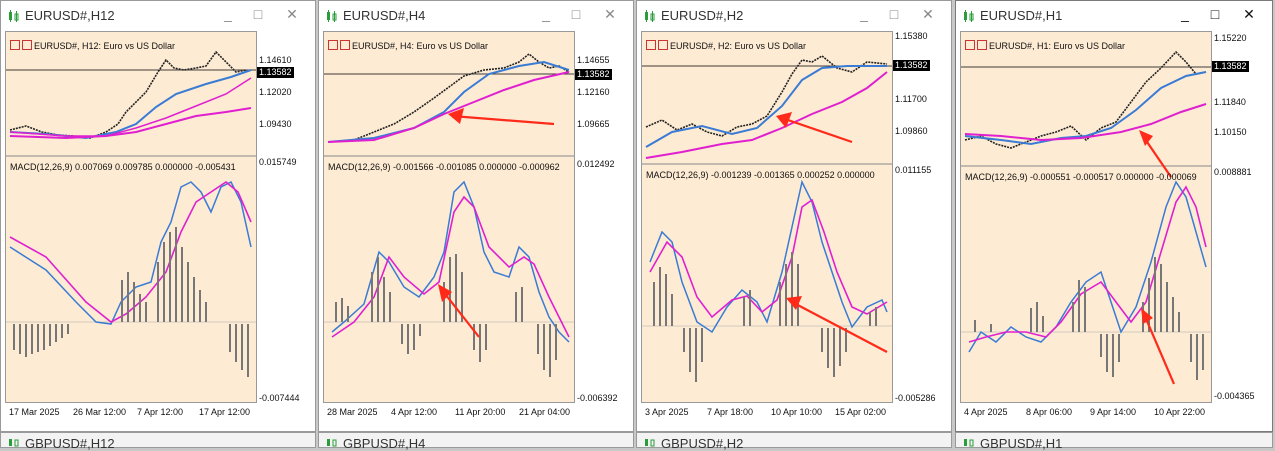 The image size is (1275, 451). I want to click on macd-tick: 0.011155, so click(913, 170).